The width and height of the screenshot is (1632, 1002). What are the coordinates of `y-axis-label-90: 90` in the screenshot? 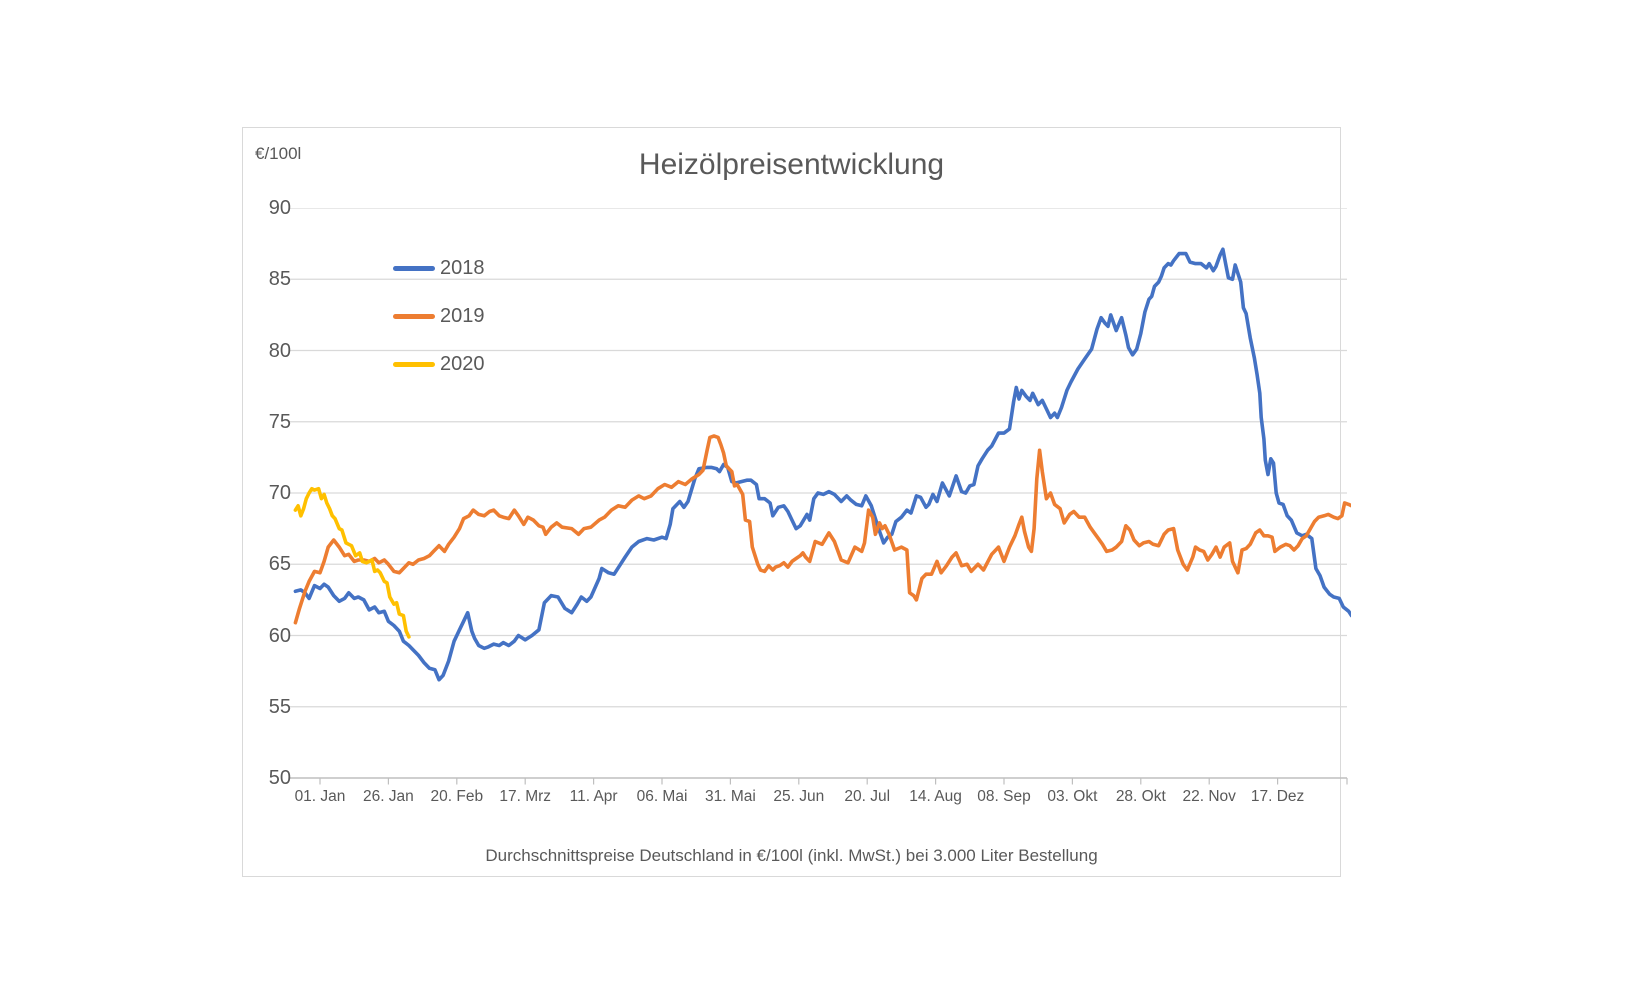 It's located at (279, 208).